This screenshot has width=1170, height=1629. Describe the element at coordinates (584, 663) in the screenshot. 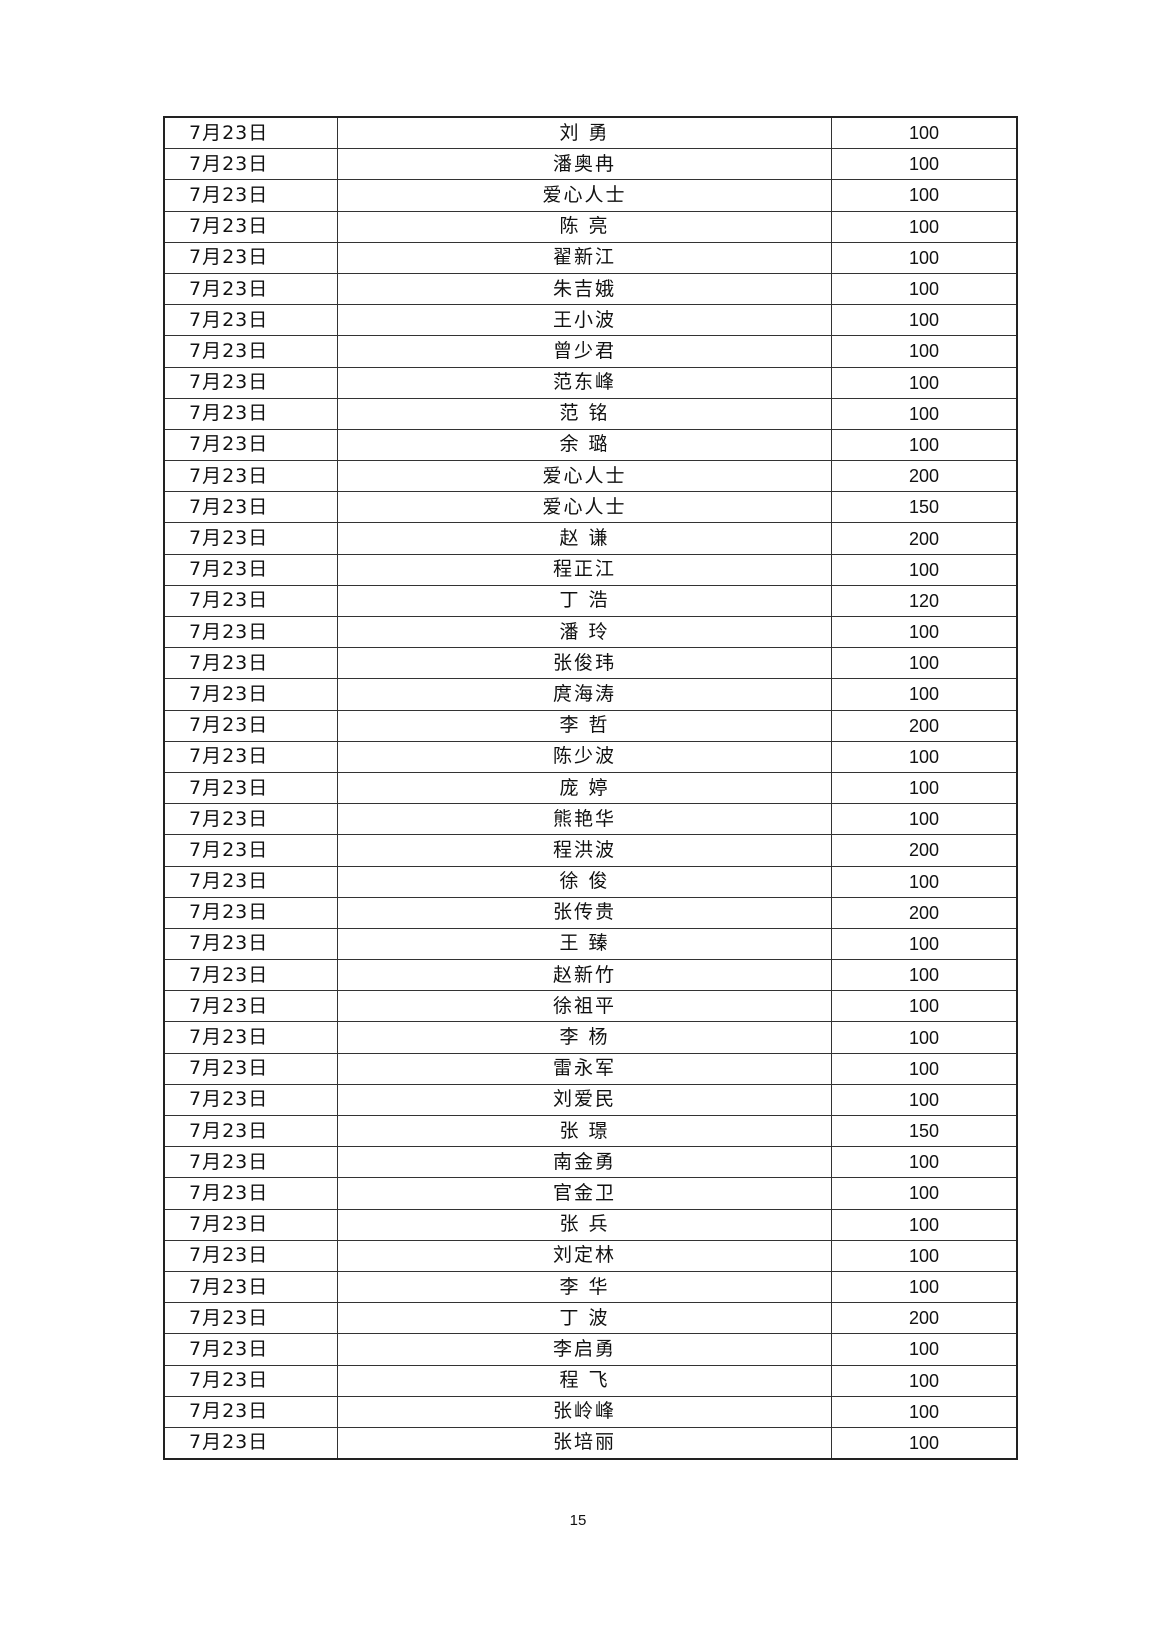

I see `name-cell: 张俊玮` at that location.